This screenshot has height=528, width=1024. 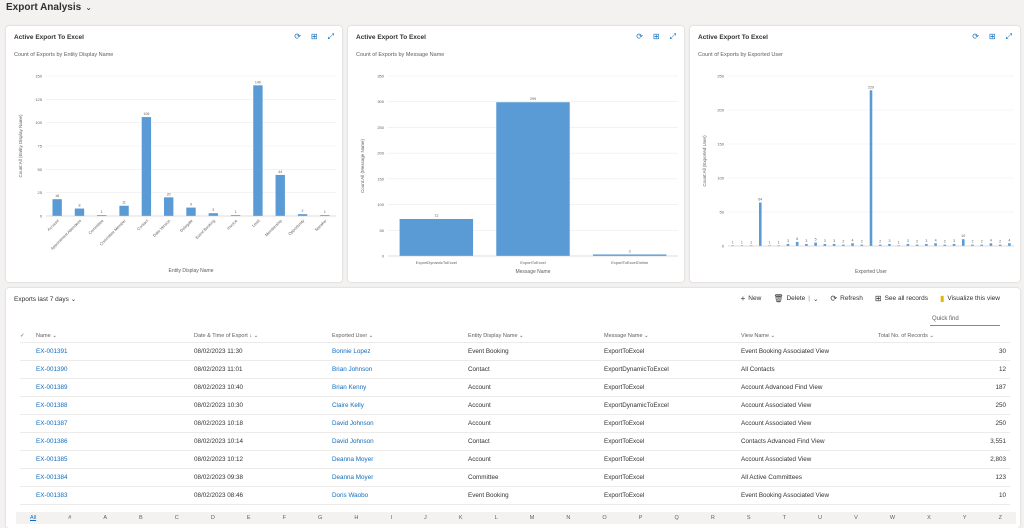 What do you see at coordinates (263, 336) in the screenshot?
I see `column-header: Date & Time of Export ↓ ⌄` at bounding box center [263, 336].